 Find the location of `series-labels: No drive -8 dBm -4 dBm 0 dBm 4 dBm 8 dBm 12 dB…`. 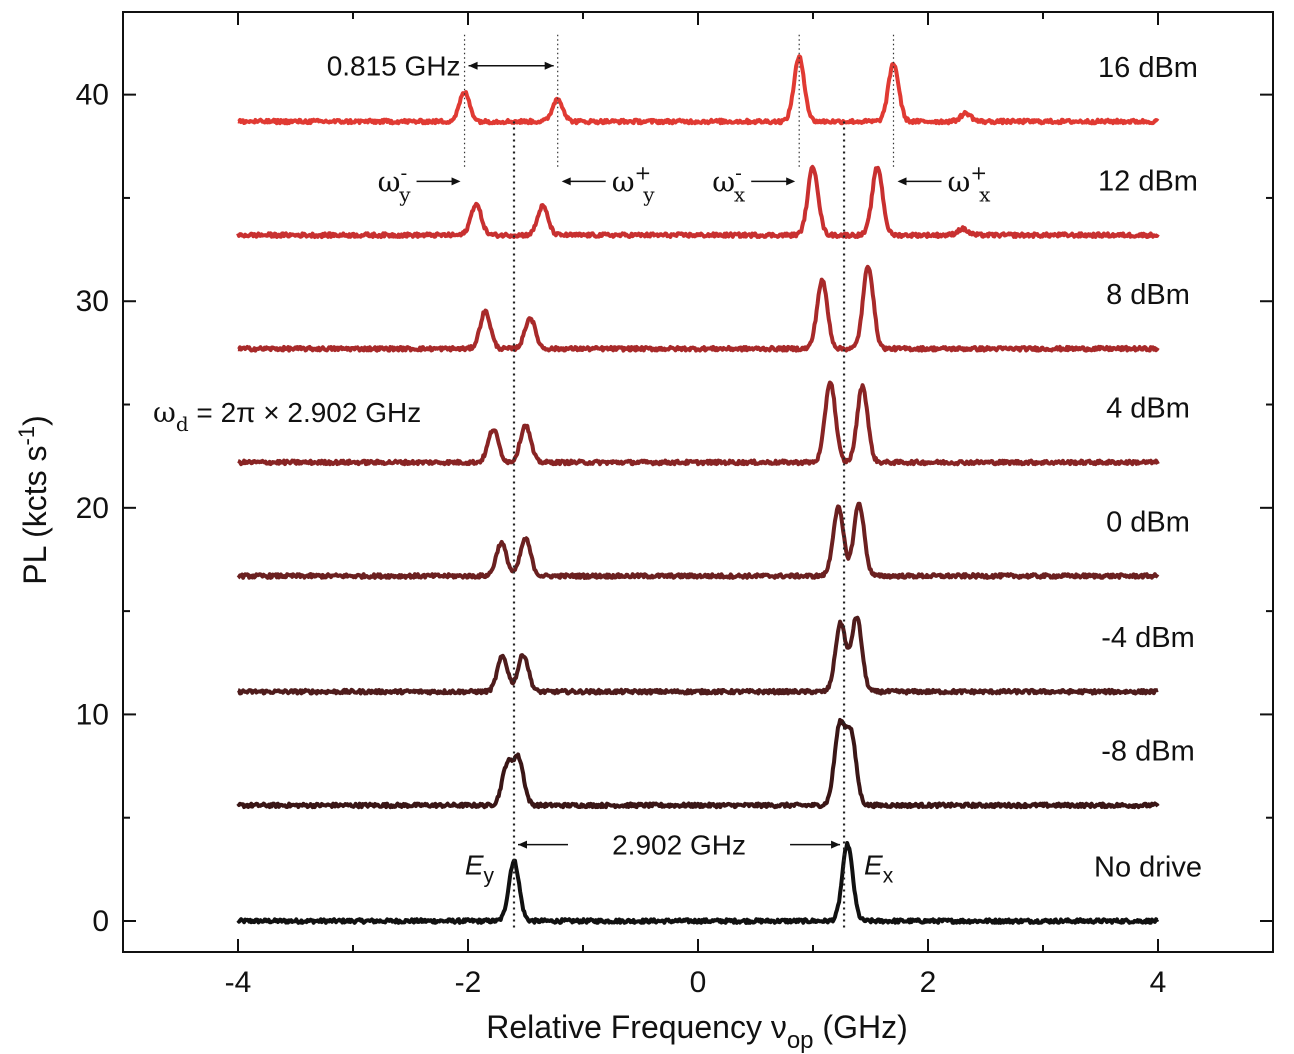

series-labels: No drive -8 dBm -4 dBm 0 dBm 4 dBm 8 dBm 12 dB… is located at coordinates (1148, 468).